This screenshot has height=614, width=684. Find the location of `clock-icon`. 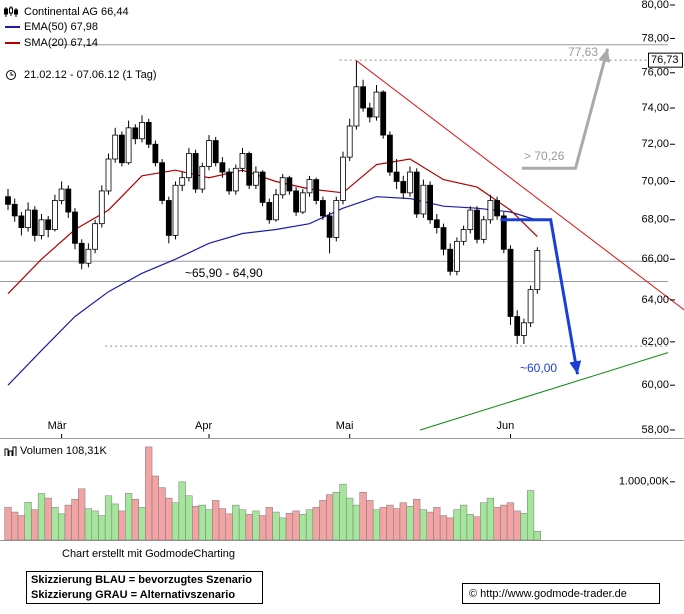

clock-icon is located at coordinates (11, 75).